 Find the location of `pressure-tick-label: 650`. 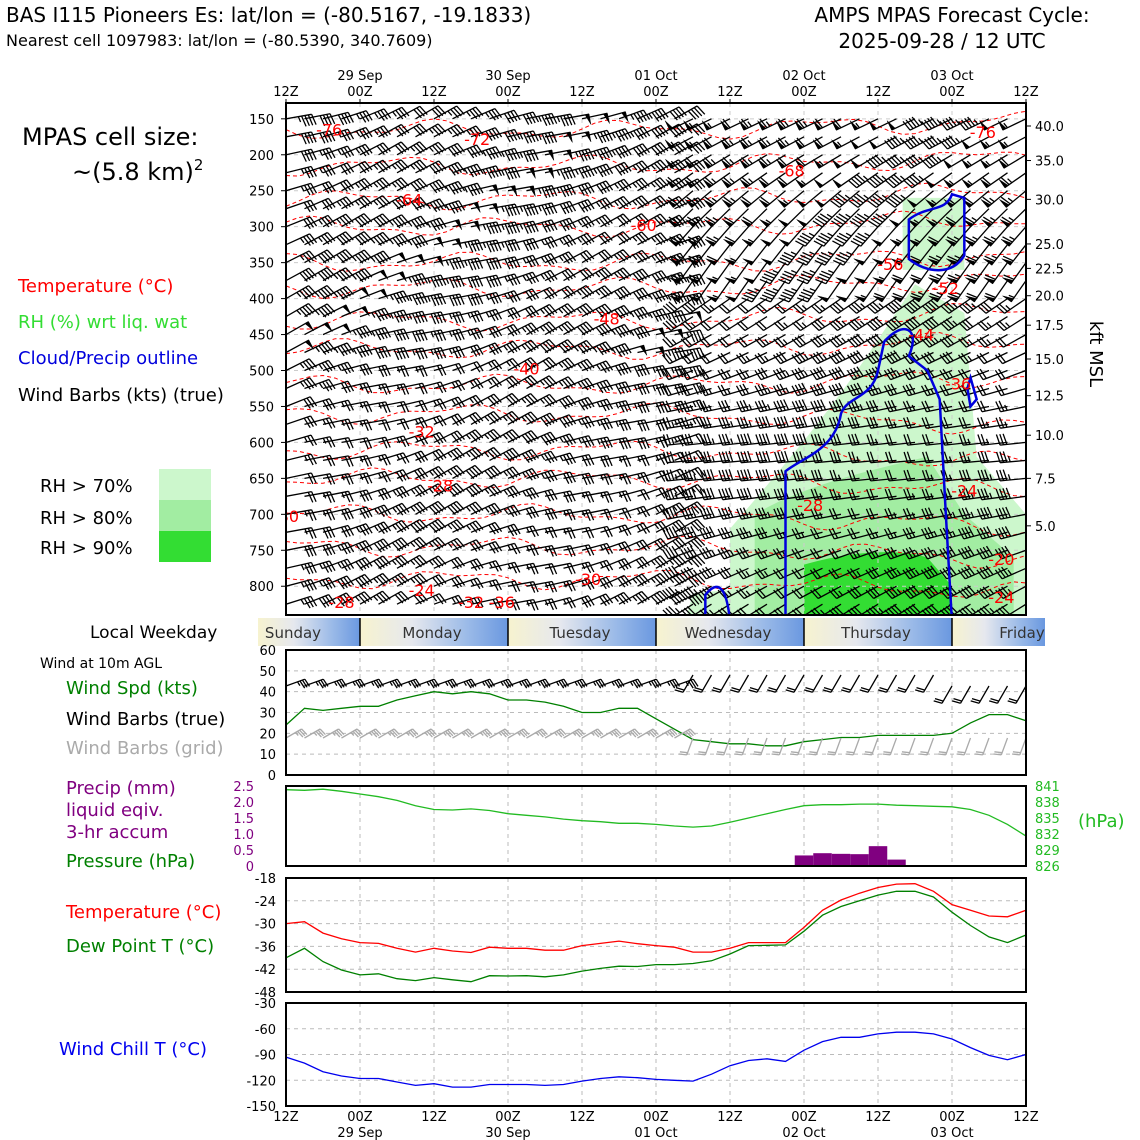

pressure-tick-label: 650 is located at coordinates (261, 479).